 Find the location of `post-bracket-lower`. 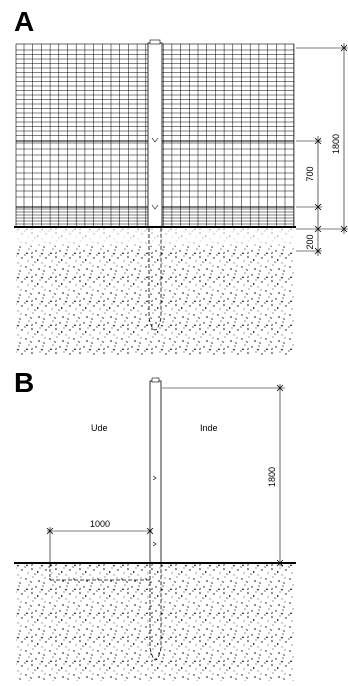

post-bracket-lower is located at coordinates (154, 544).